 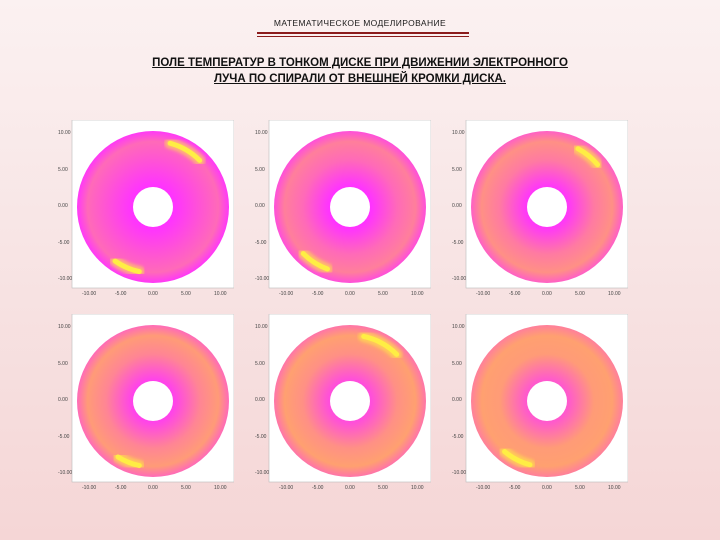 I want to click on header-rule-thin, so click(x=363, y=36).